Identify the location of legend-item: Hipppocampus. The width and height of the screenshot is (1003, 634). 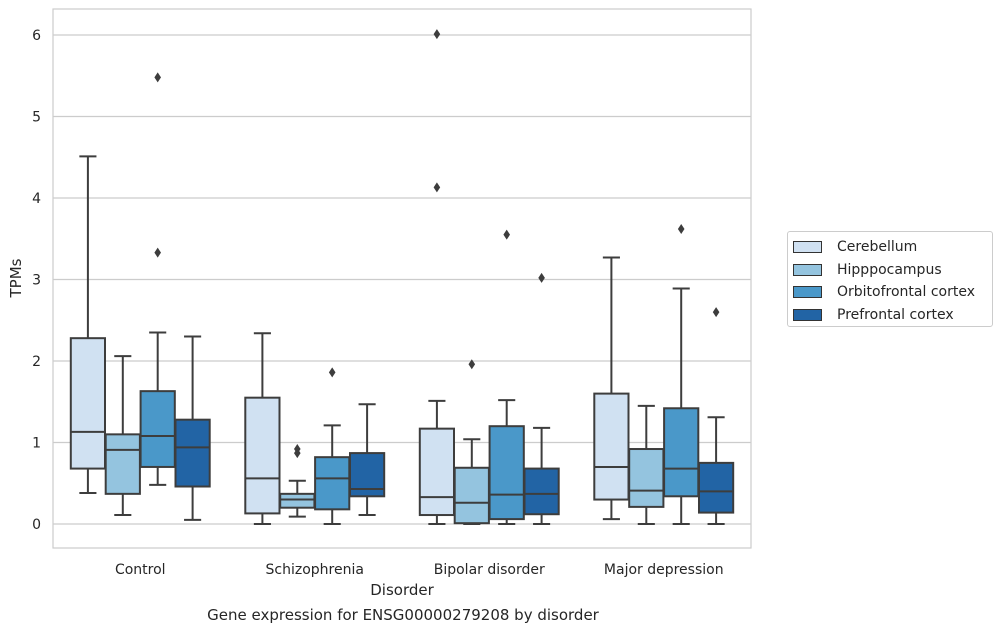
(892, 270).